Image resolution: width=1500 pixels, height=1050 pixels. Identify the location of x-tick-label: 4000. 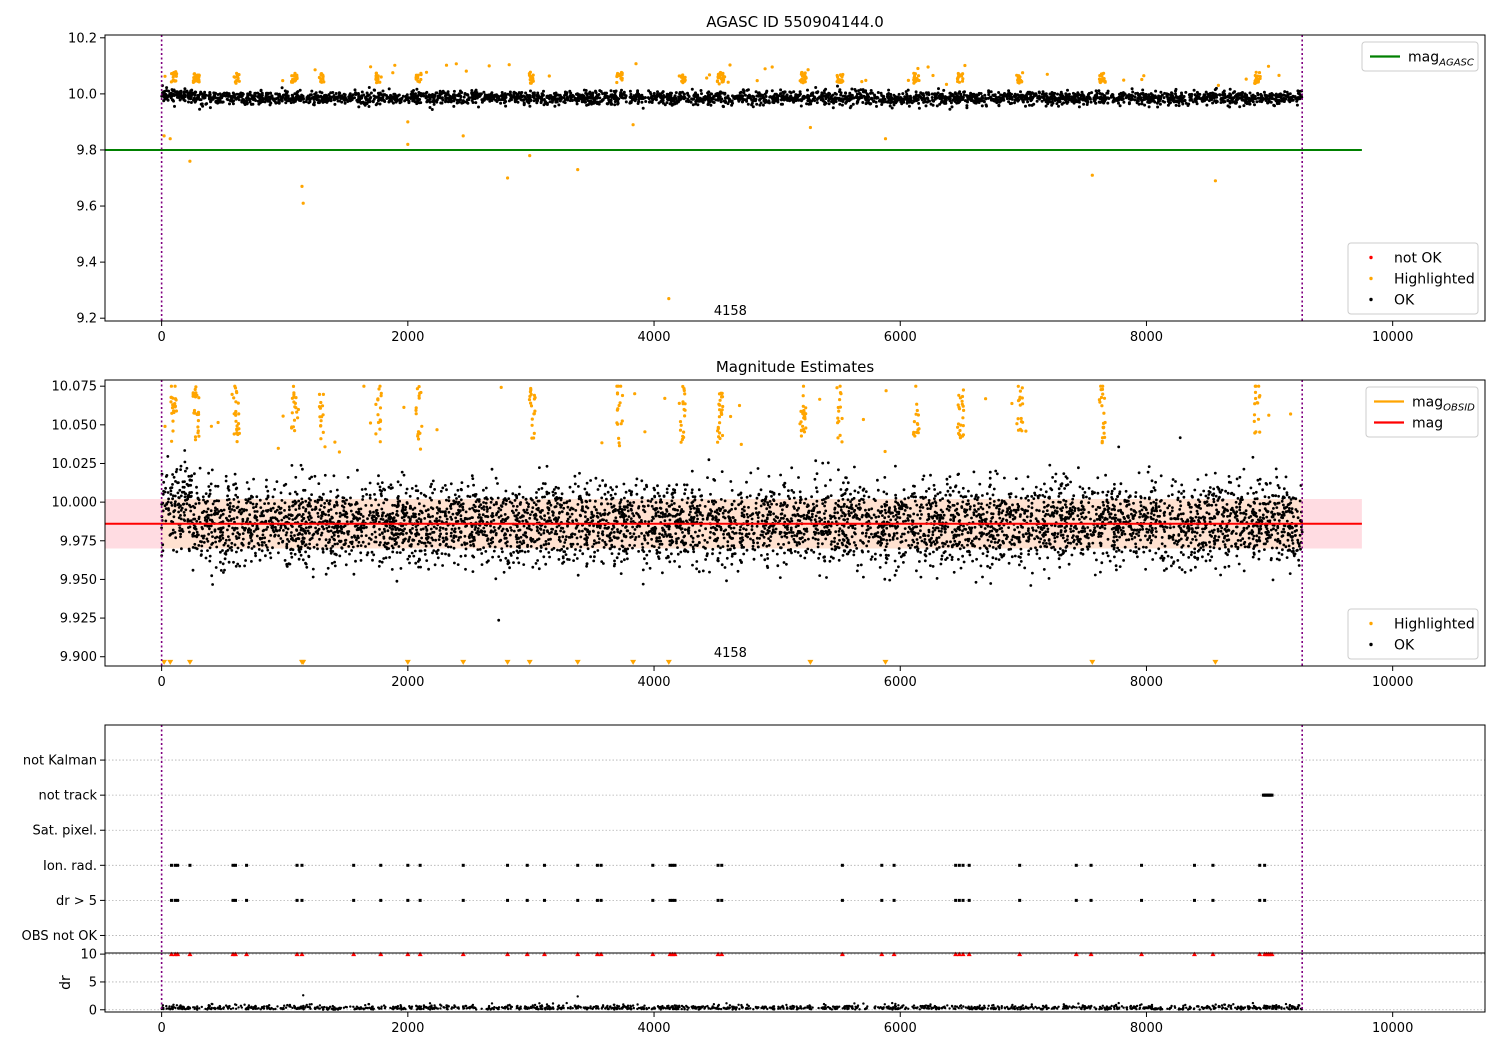
(653, 337).